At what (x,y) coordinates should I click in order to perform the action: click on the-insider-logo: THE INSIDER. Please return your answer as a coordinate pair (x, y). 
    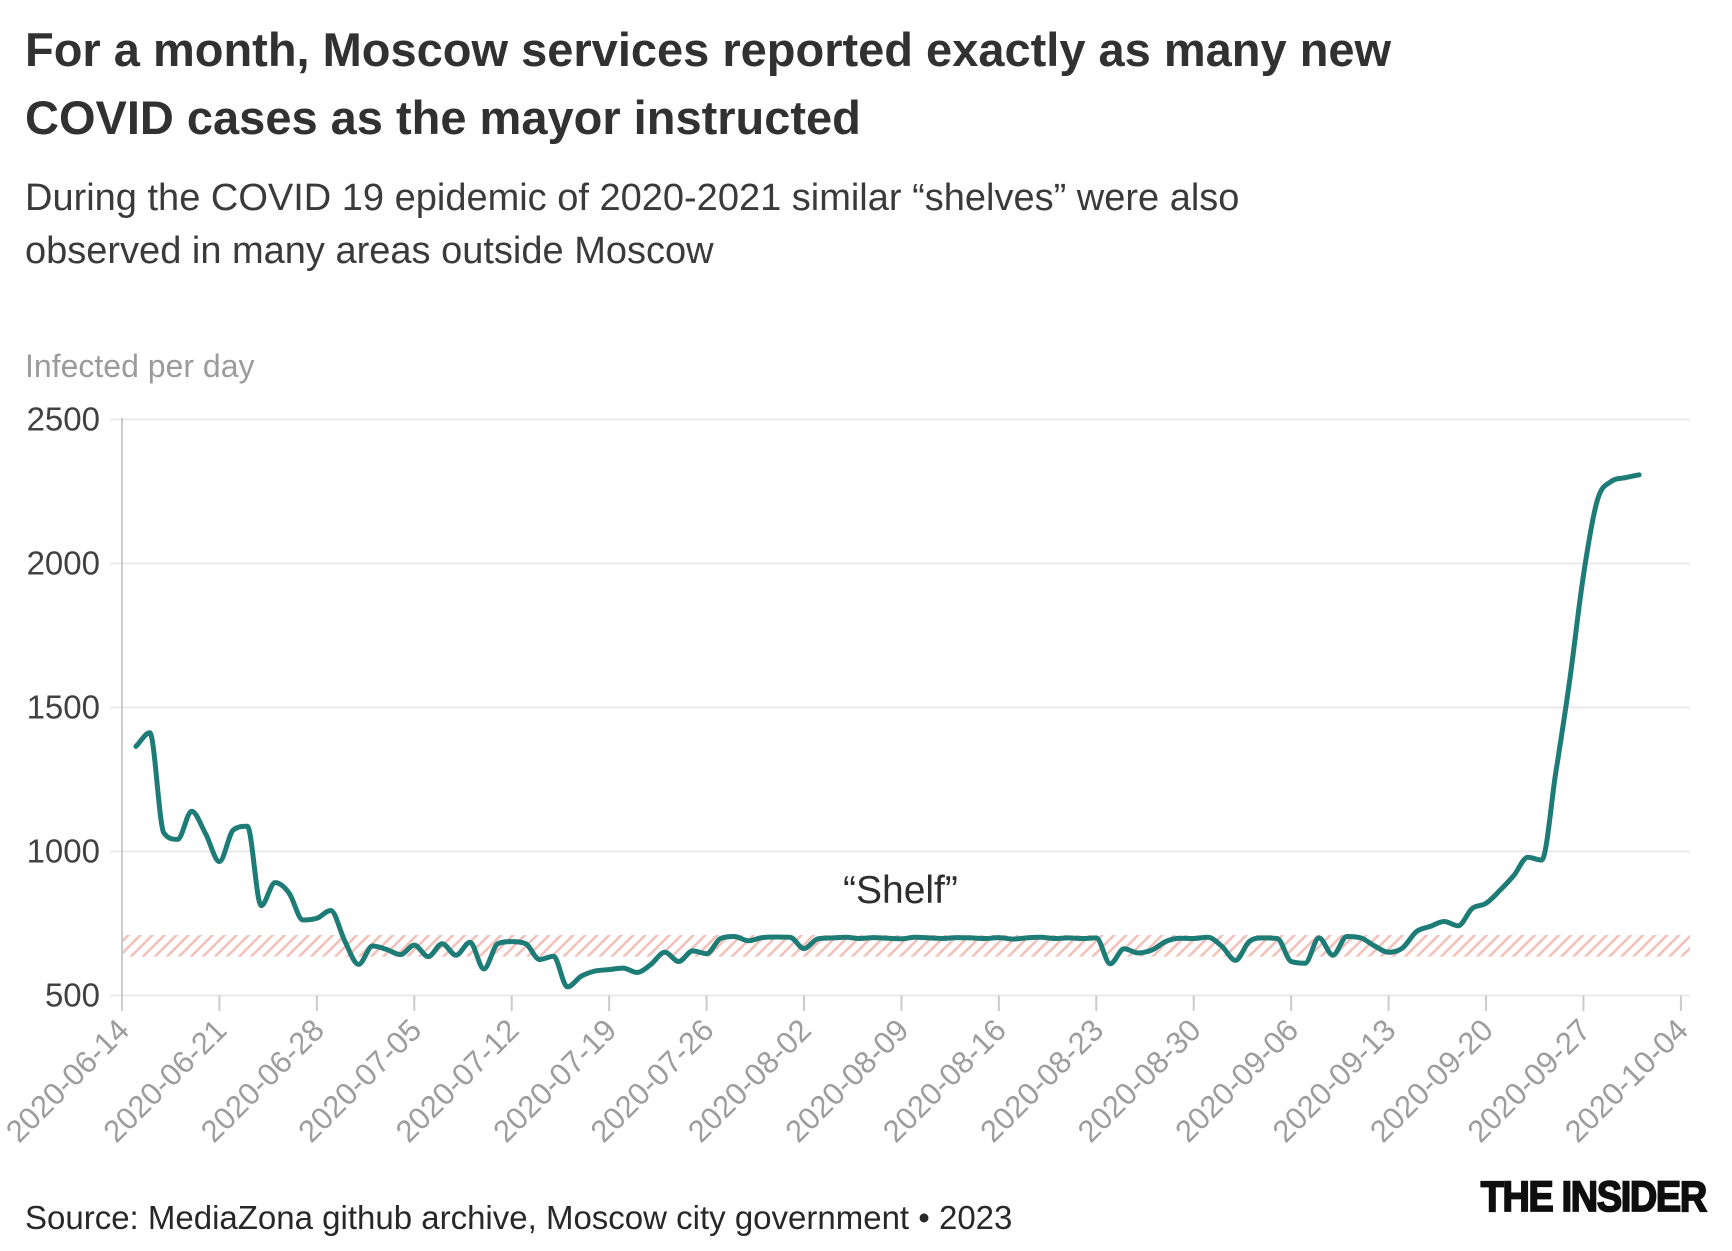
    Looking at the image, I should click on (1594, 1197).